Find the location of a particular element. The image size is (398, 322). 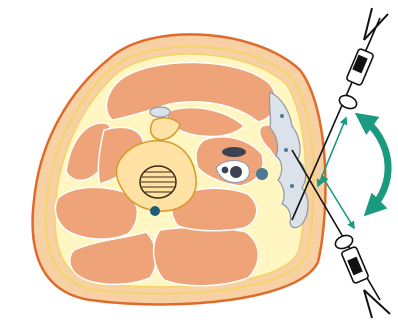

bone-process is located at coordinates (165, 129).